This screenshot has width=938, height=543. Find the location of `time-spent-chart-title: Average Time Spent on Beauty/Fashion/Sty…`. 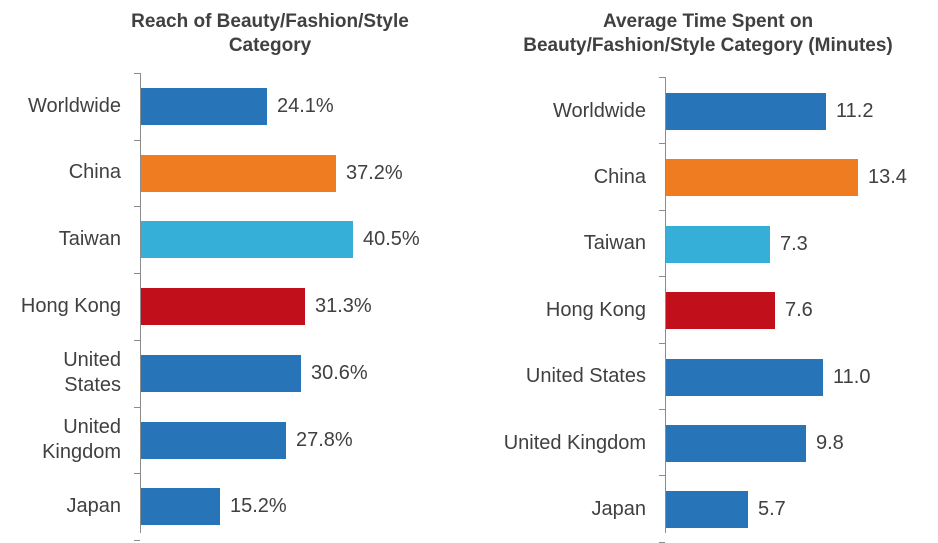

time-spent-chart-title: Average Time Spent on Beauty/Fashion/Sty… is located at coordinates (708, 34).